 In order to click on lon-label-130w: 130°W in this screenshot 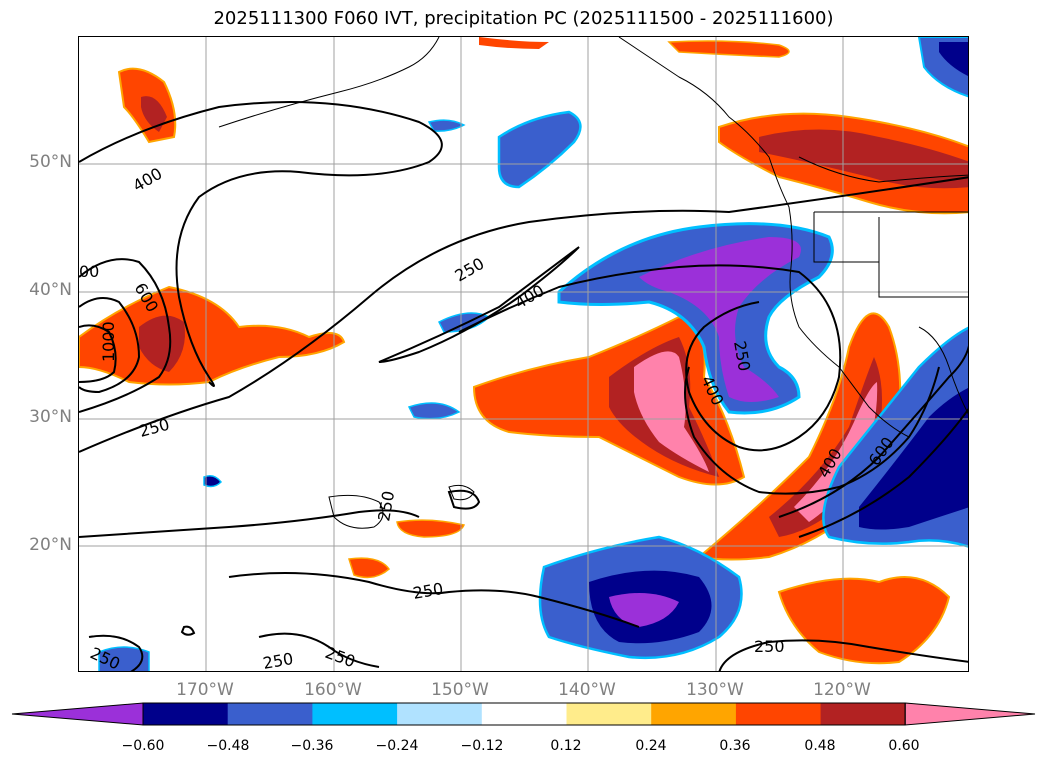, I will do `click(715, 690)`.